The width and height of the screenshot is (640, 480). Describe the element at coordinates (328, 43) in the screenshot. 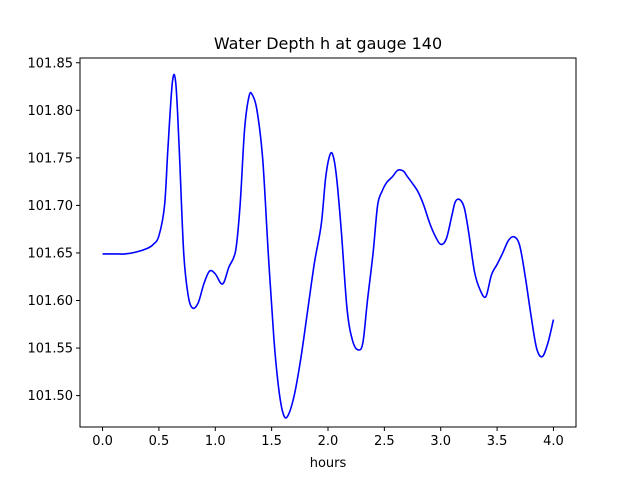

I see `chart-title: Water Depth h at gauge 140` at that location.